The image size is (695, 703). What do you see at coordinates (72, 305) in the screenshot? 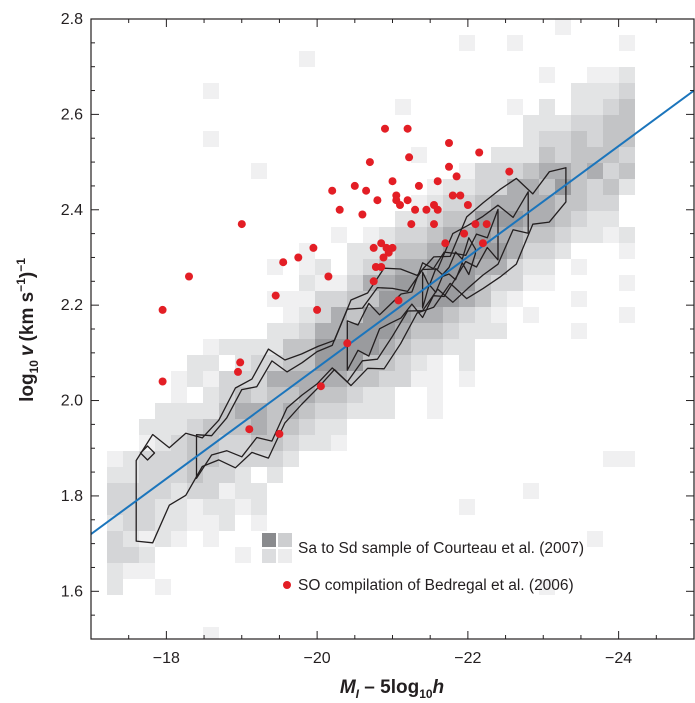
I see `y-tick-label: 2.2` at bounding box center [72, 305].